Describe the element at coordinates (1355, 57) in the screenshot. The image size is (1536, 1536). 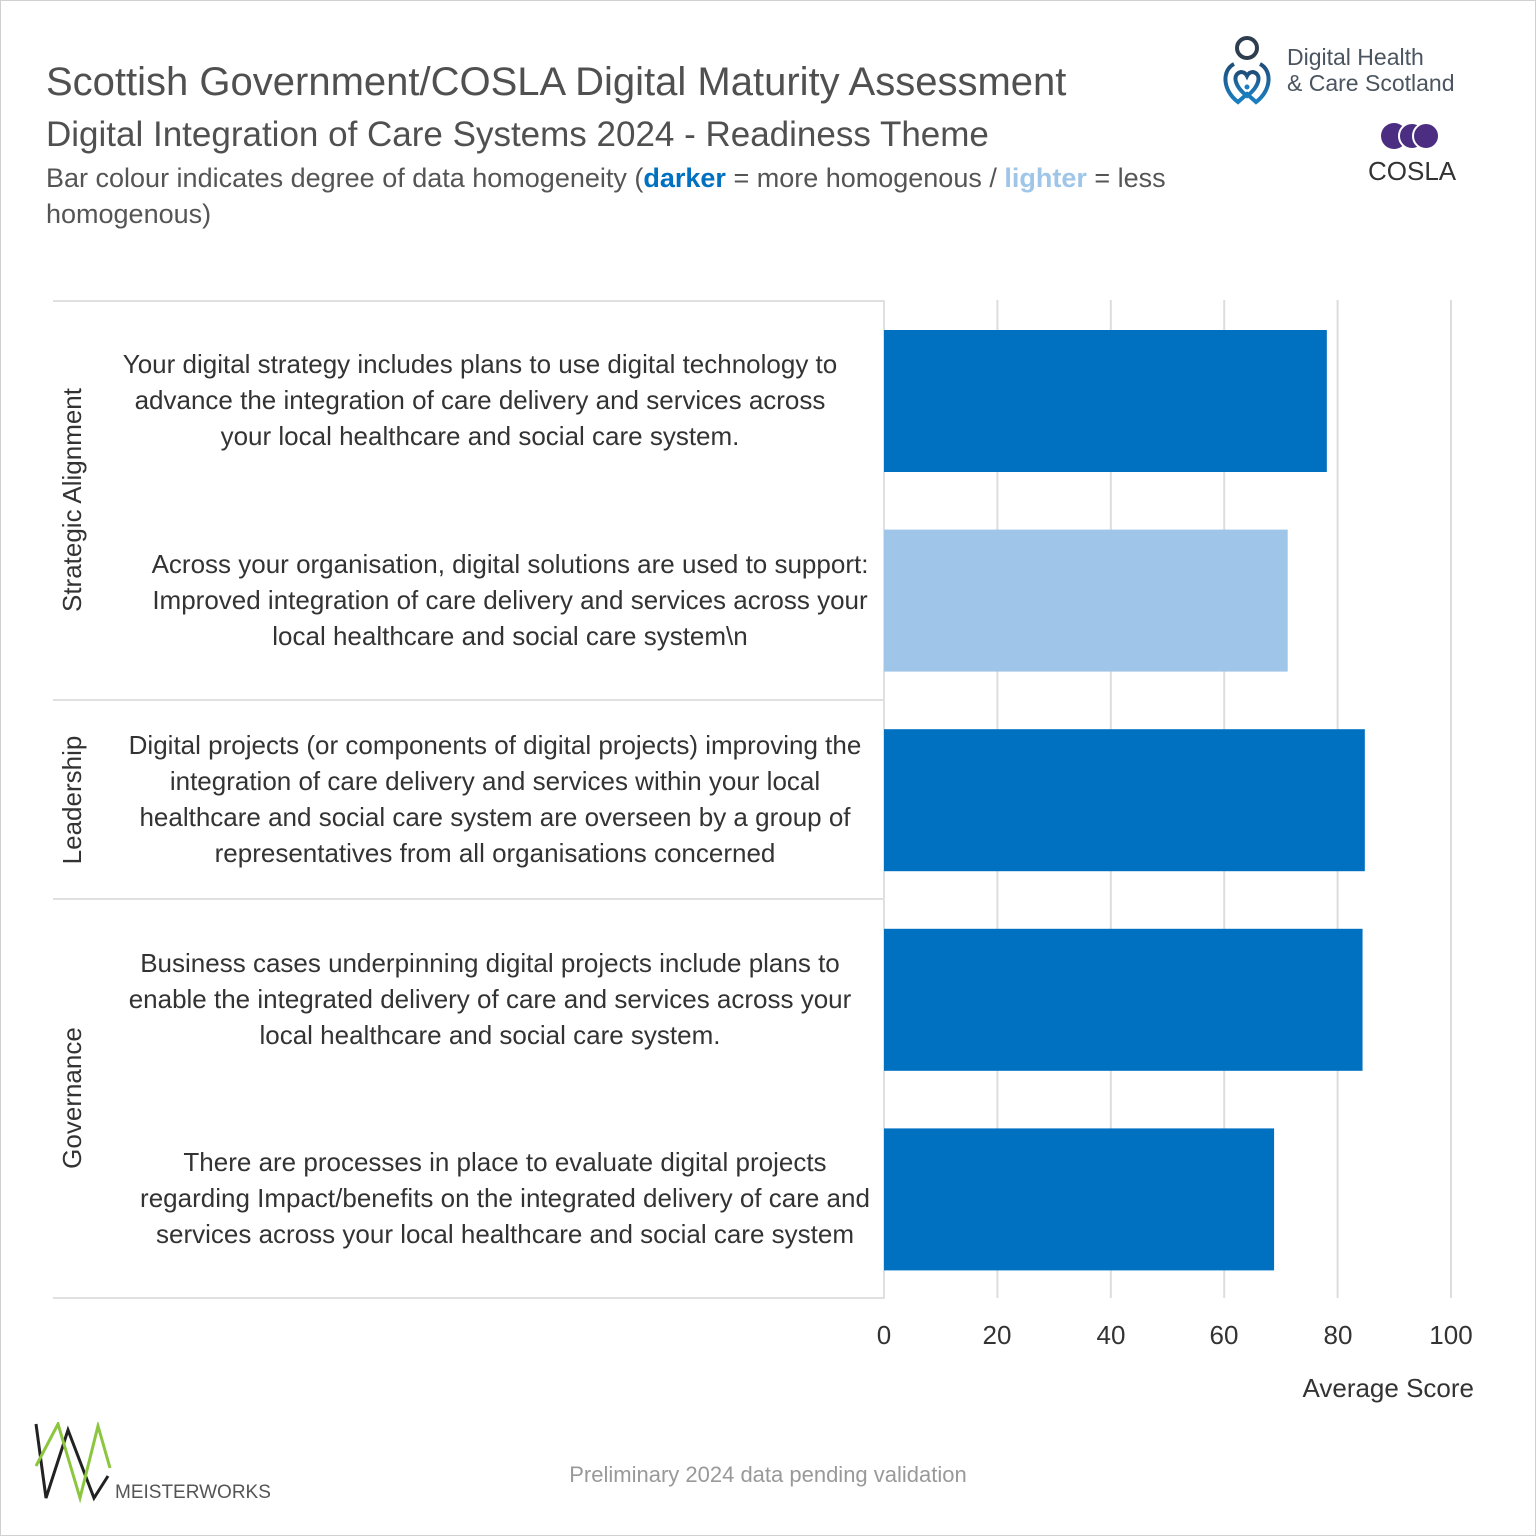
I see `dhcs-line1: Digital Health` at that location.